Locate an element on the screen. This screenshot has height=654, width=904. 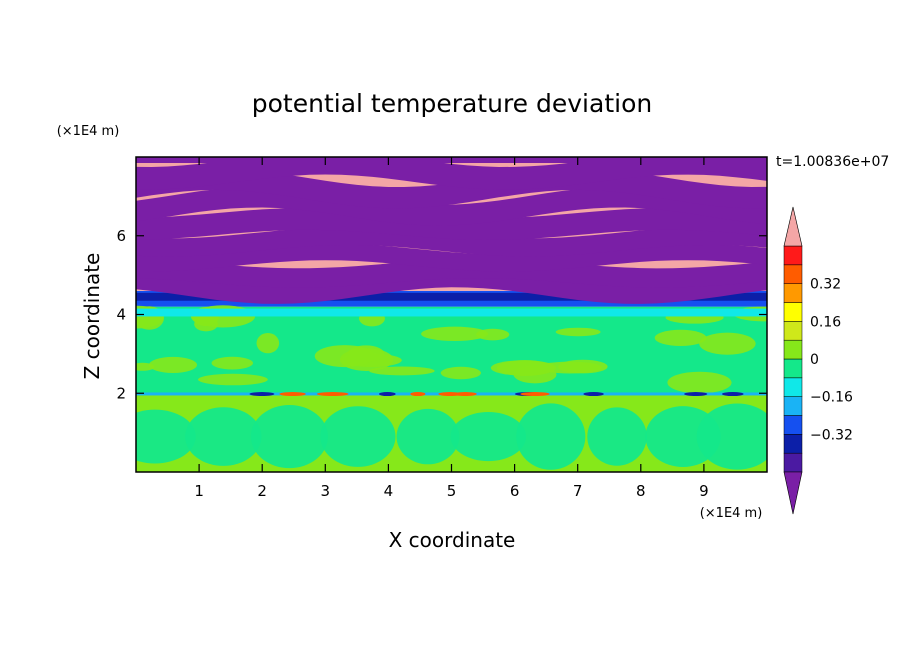
inversion-layer is located at coordinates (451, 296).